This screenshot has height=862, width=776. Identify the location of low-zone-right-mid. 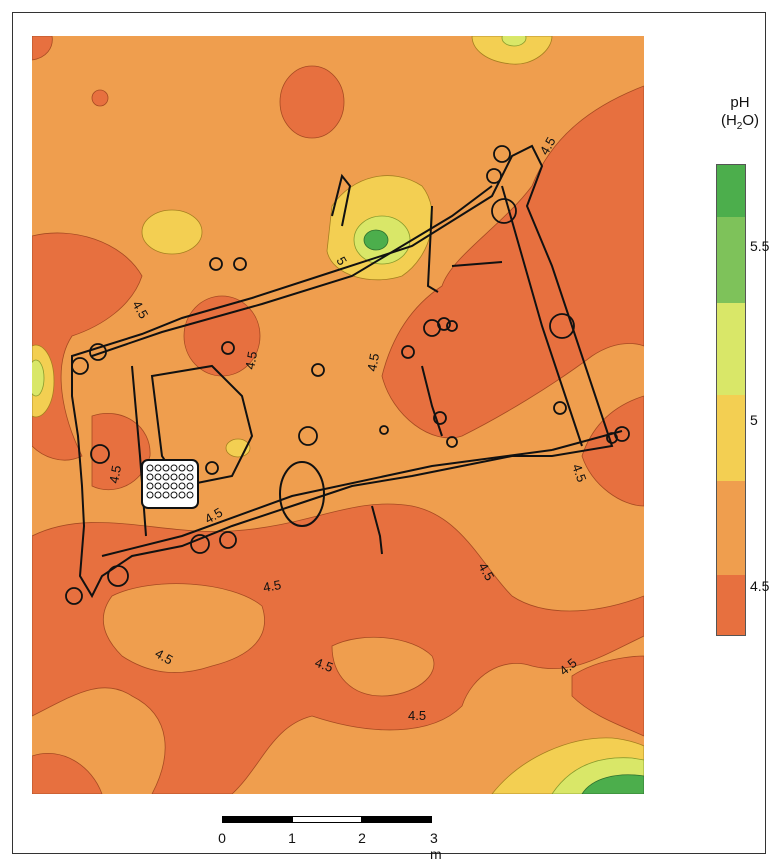
(612, 451).